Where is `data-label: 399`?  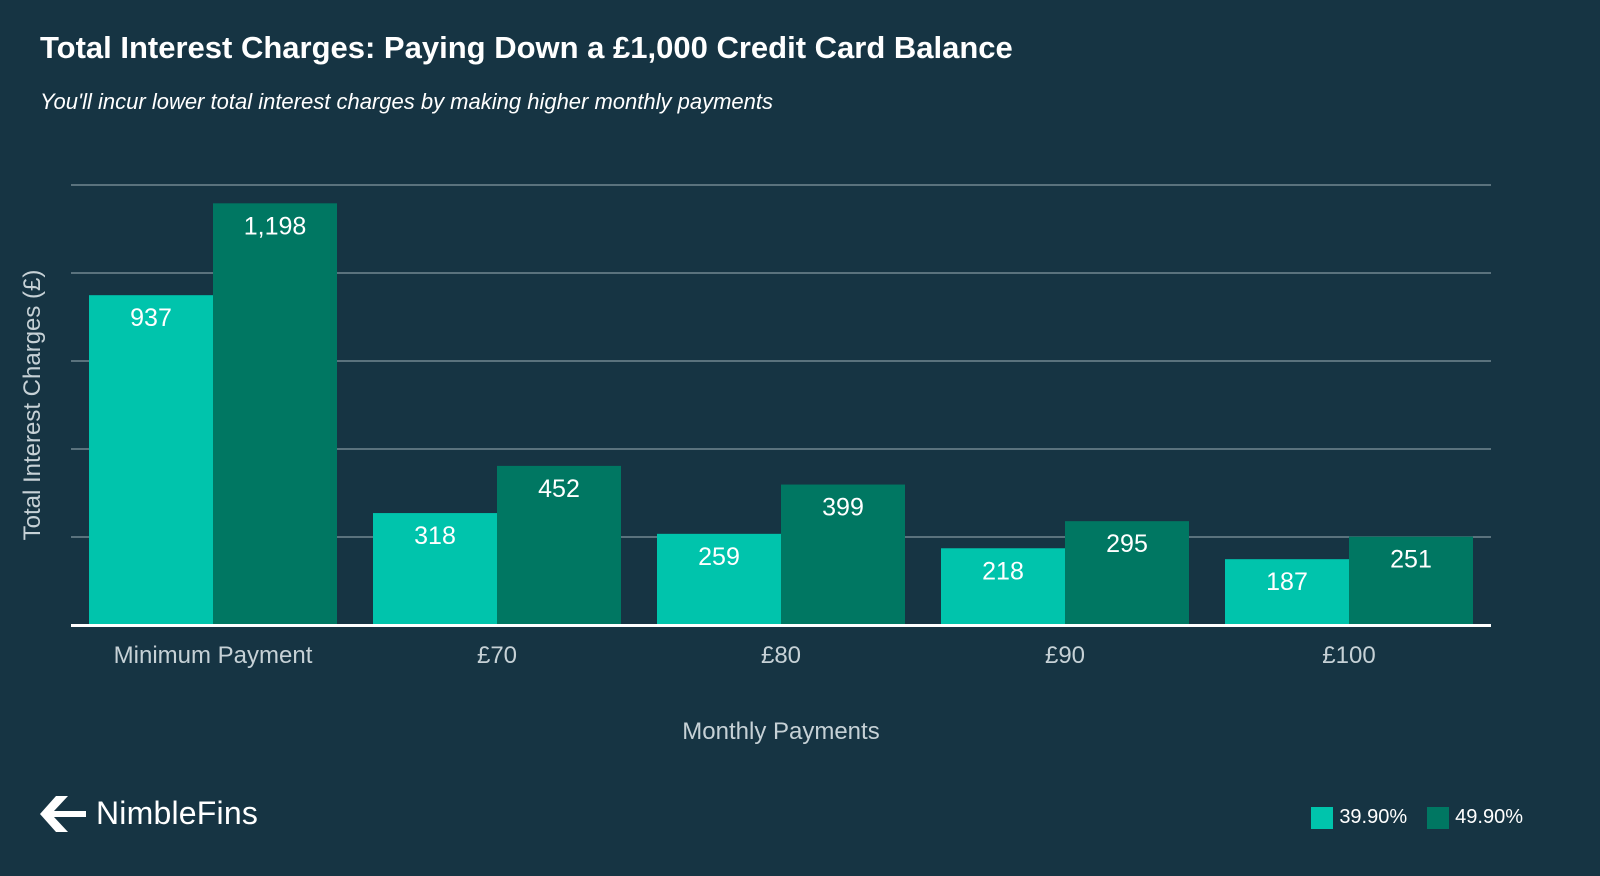
data-label: 399 is located at coordinates (843, 508).